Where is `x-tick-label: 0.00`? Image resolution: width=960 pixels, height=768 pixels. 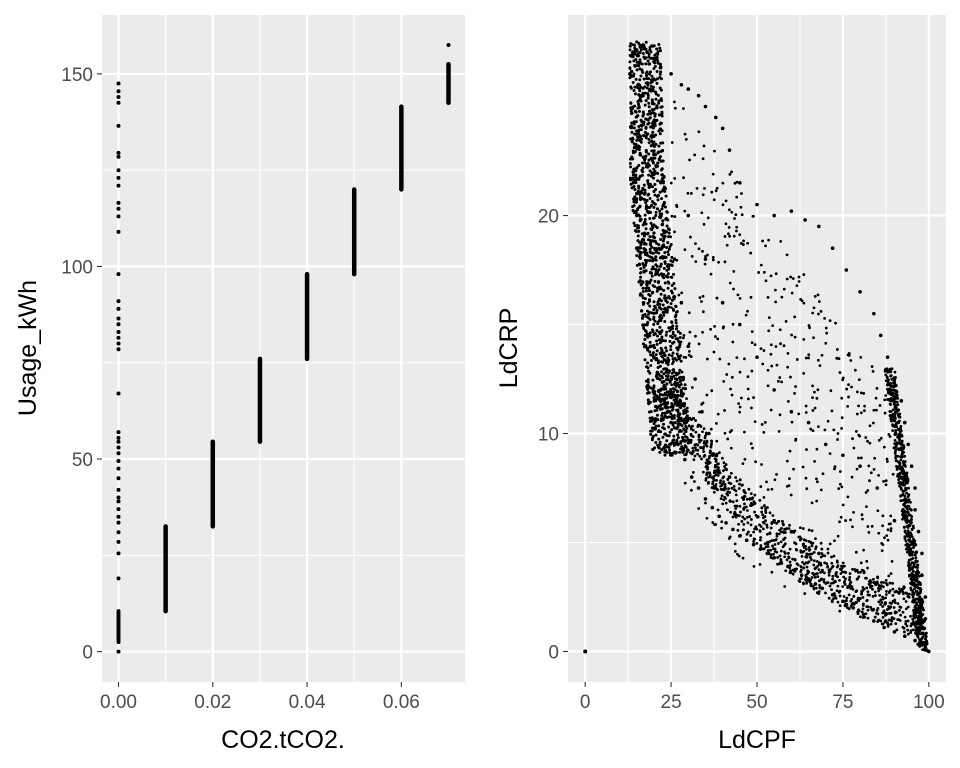
x-tick-label: 0.00 is located at coordinates (118, 702).